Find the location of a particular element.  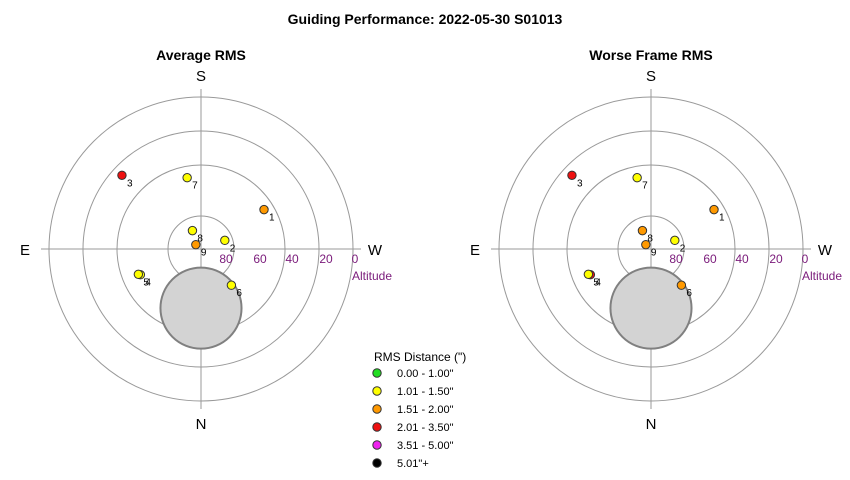

legend-title: RMS Distance (") is located at coordinates (420, 357).